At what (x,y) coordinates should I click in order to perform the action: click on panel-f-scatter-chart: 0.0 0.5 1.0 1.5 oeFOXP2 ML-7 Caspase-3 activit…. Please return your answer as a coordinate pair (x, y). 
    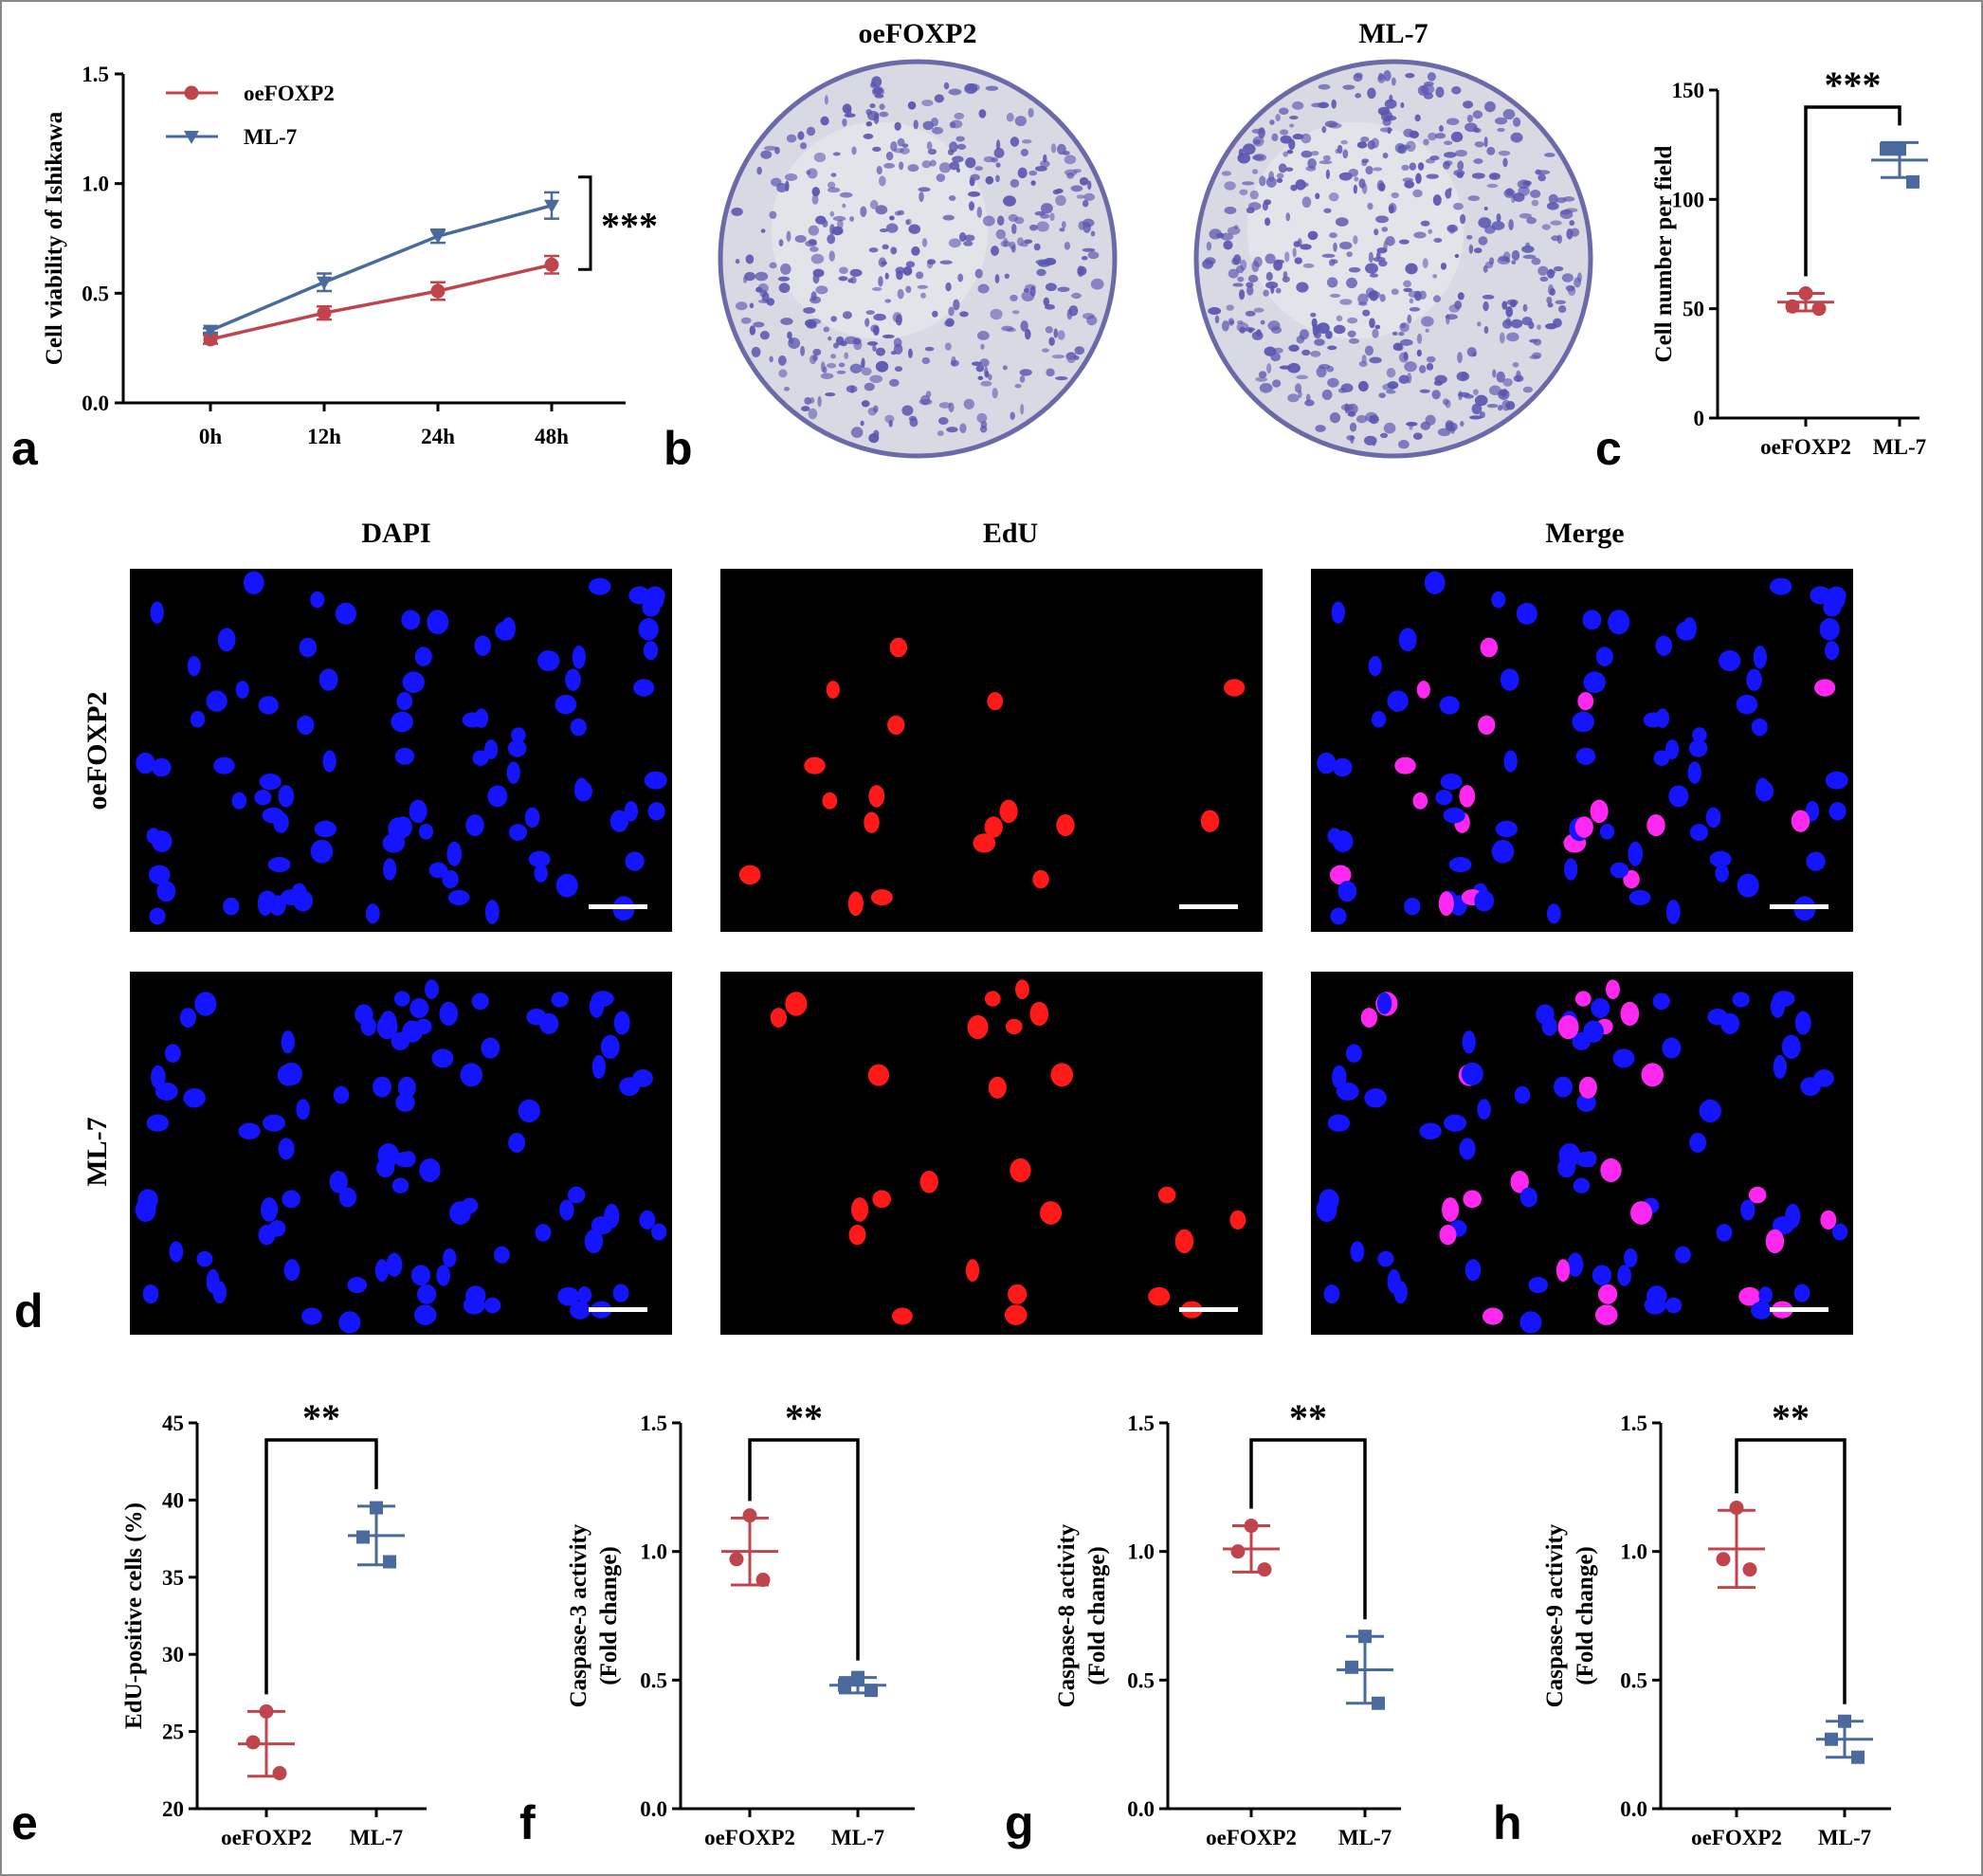
    Looking at the image, I should click on (740, 1622).